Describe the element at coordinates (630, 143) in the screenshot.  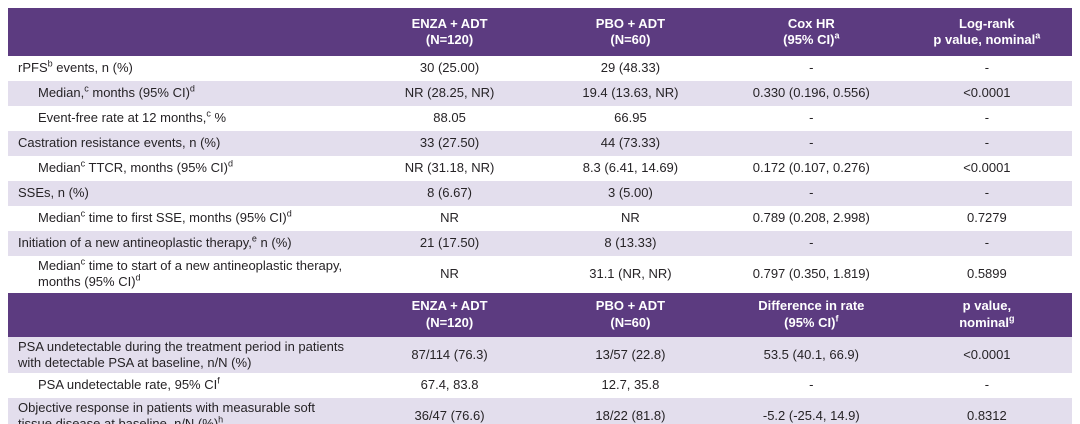
I see `table-cell: 44 (73.33)` at that location.